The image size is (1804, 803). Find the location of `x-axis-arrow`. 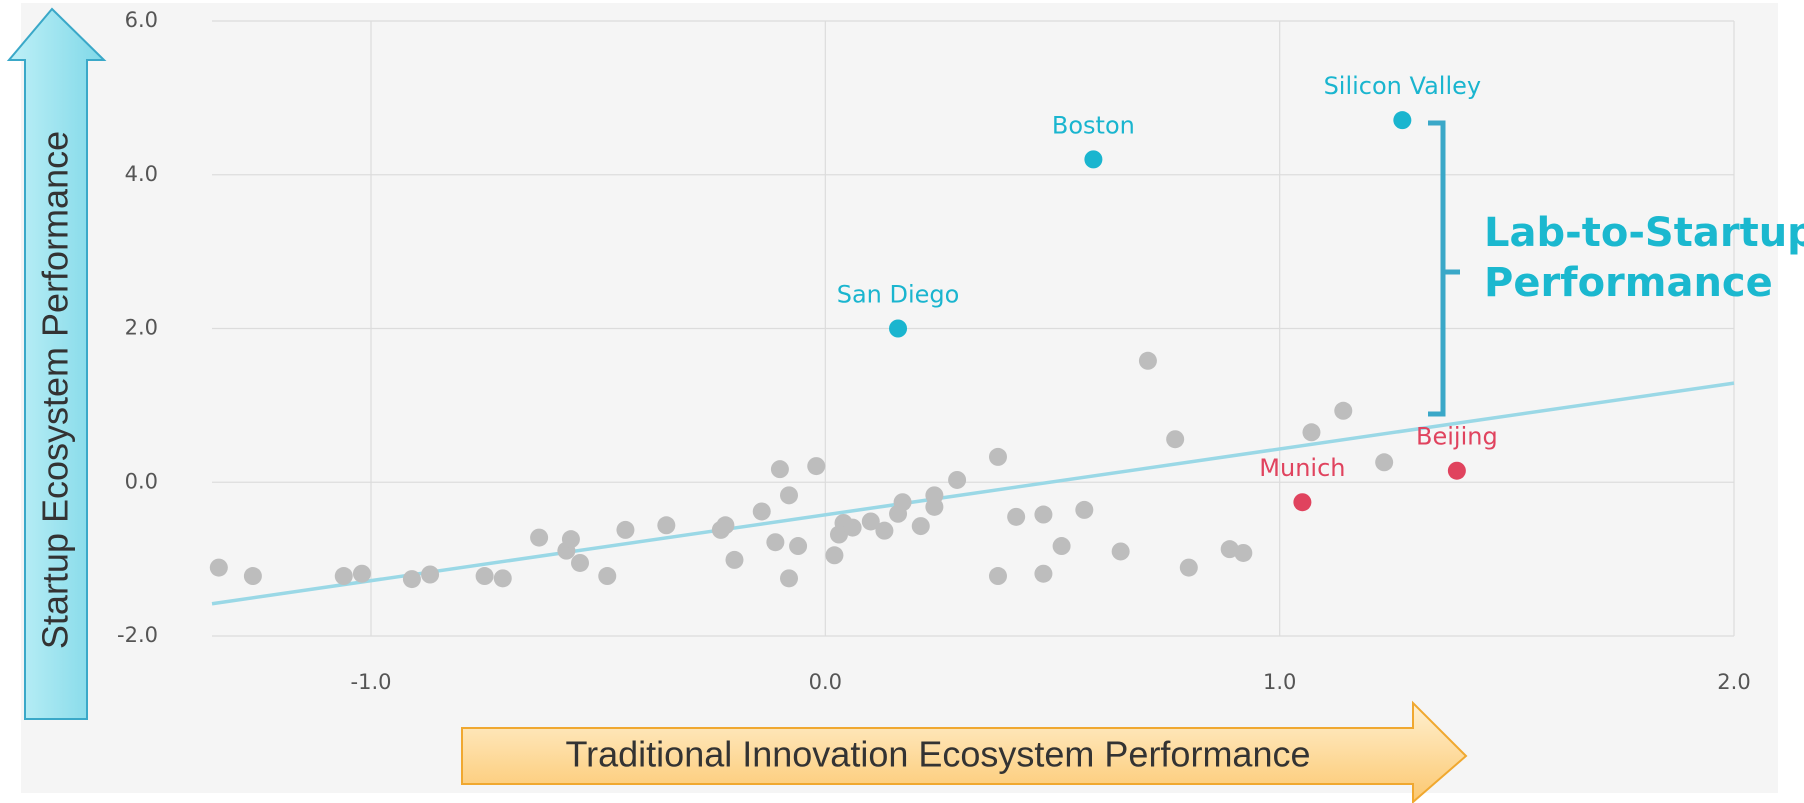

x-axis-arrow is located at coordinates (964, 751).